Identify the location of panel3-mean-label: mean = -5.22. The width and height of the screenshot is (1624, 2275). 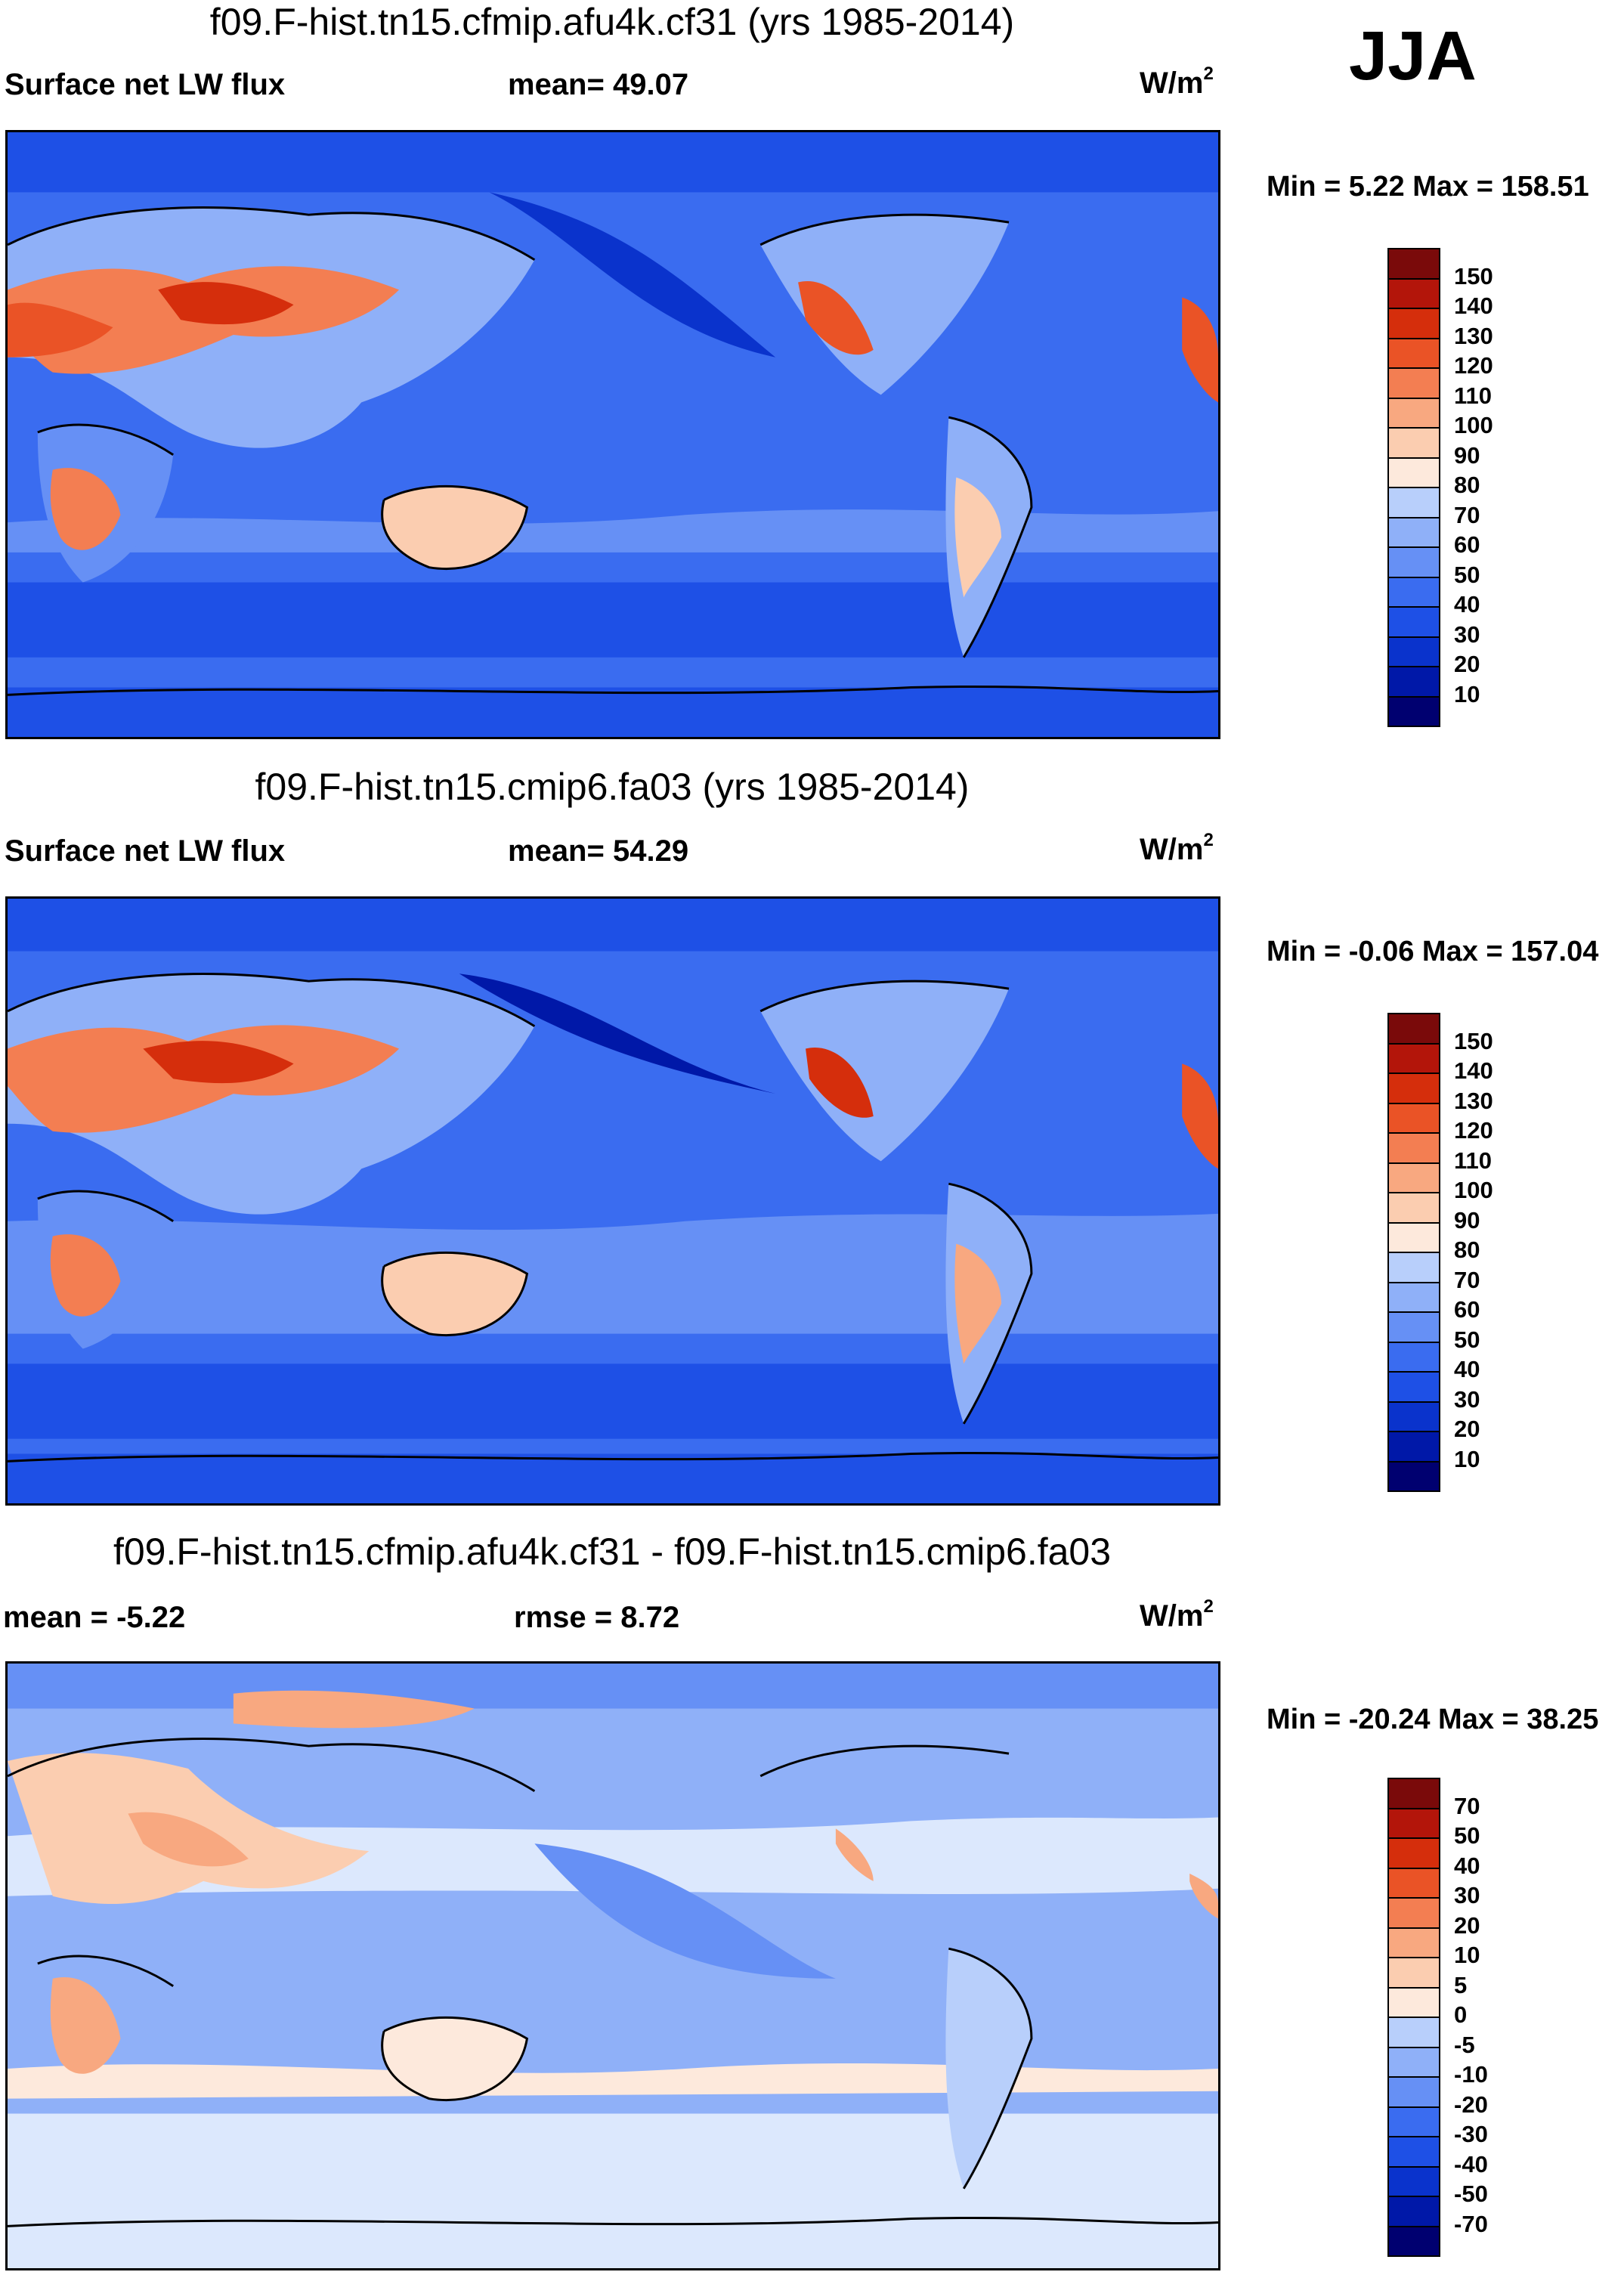
(94, 1617).